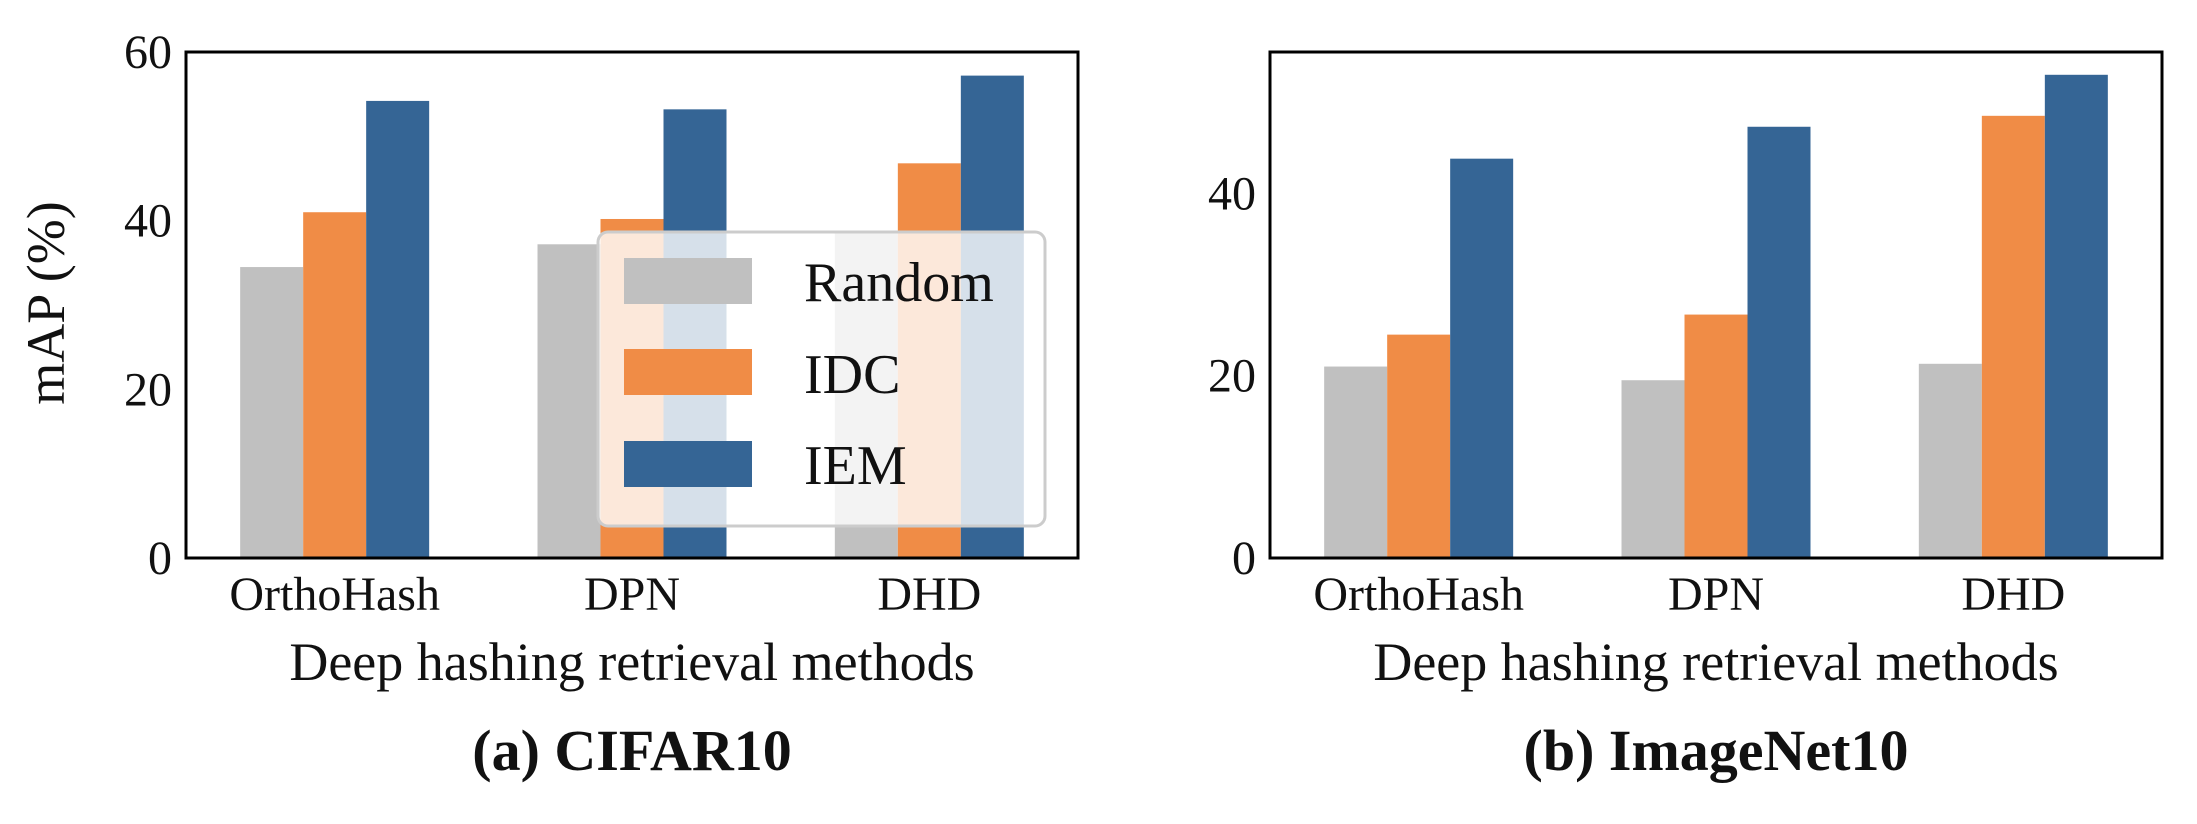 This screenshot has height=824, width=2197. I want to click on cifar10-y-ticks: 0 20 40 60, so click(148, 305).